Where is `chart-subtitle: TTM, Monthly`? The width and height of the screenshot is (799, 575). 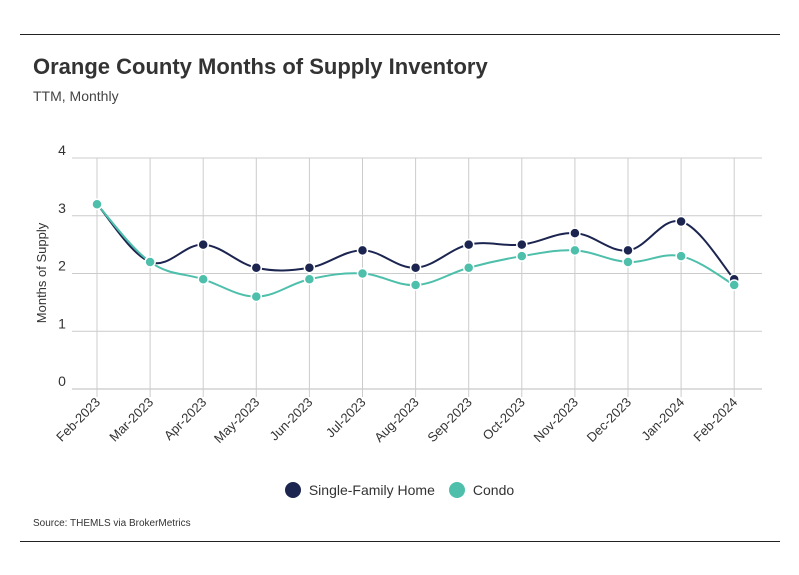
chart-subtitle: TTM, Monthly is located at coordinates (76, 96).